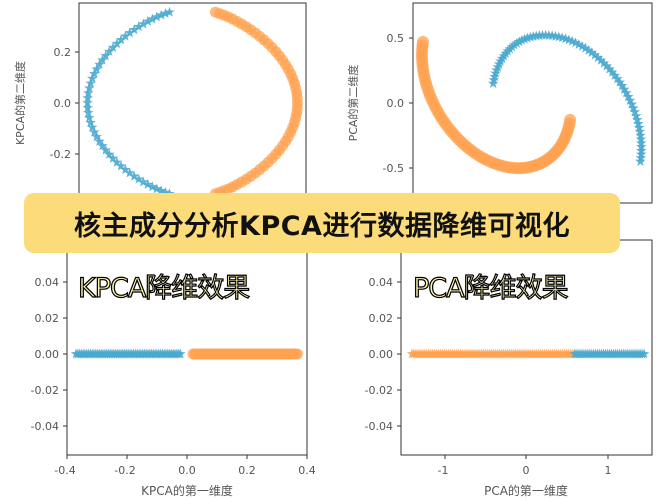  Describe the element at coordinates (396, 38) in the screenshot. I see `y-tick-label: 0.5` at that location.